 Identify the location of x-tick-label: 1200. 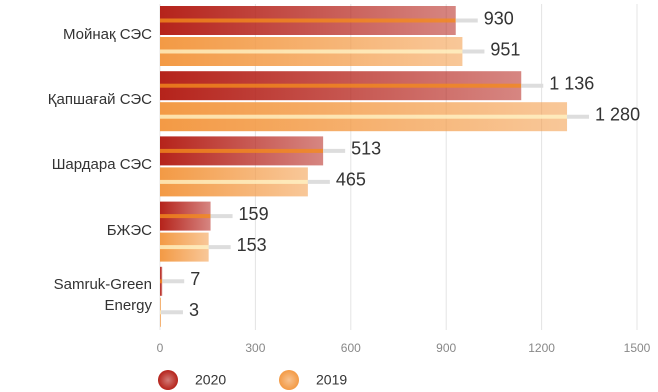
(541, 348).